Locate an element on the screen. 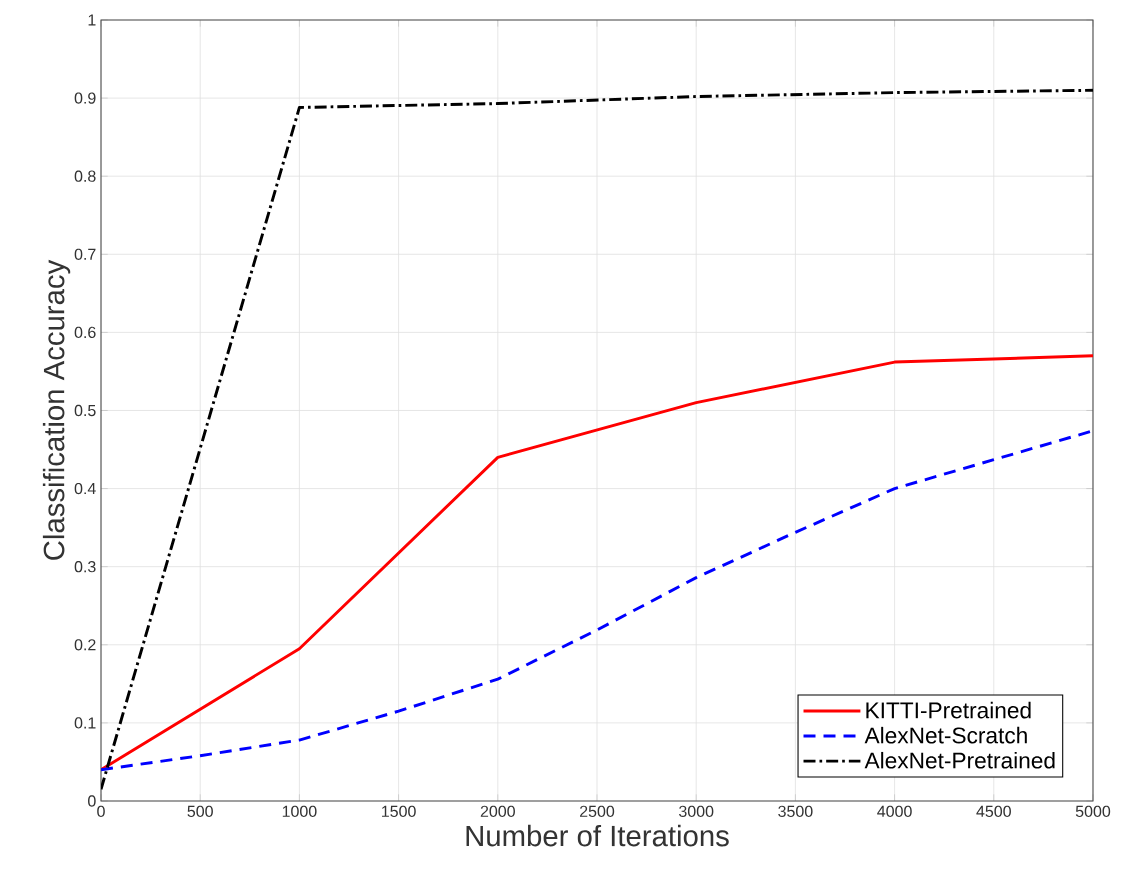 The image size is (1122, 871). x-tick-label: 3500 is located at coordinates (795, 811).